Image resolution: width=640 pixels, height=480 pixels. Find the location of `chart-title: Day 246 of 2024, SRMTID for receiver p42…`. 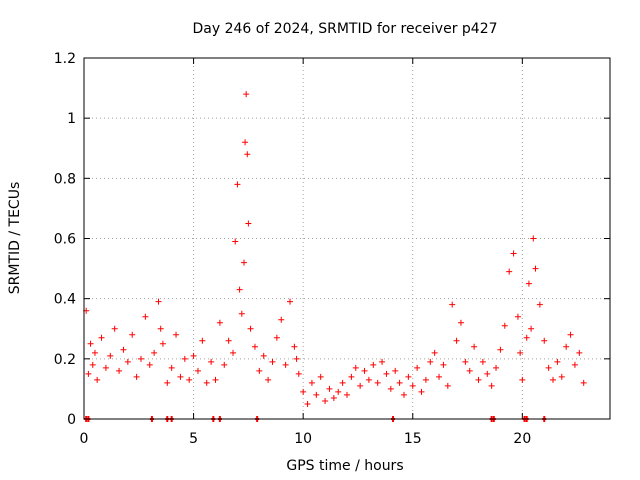

chart-title: Day 246 of 2024, SRMTID for receiver p42… is located at coordinates (344, 29).